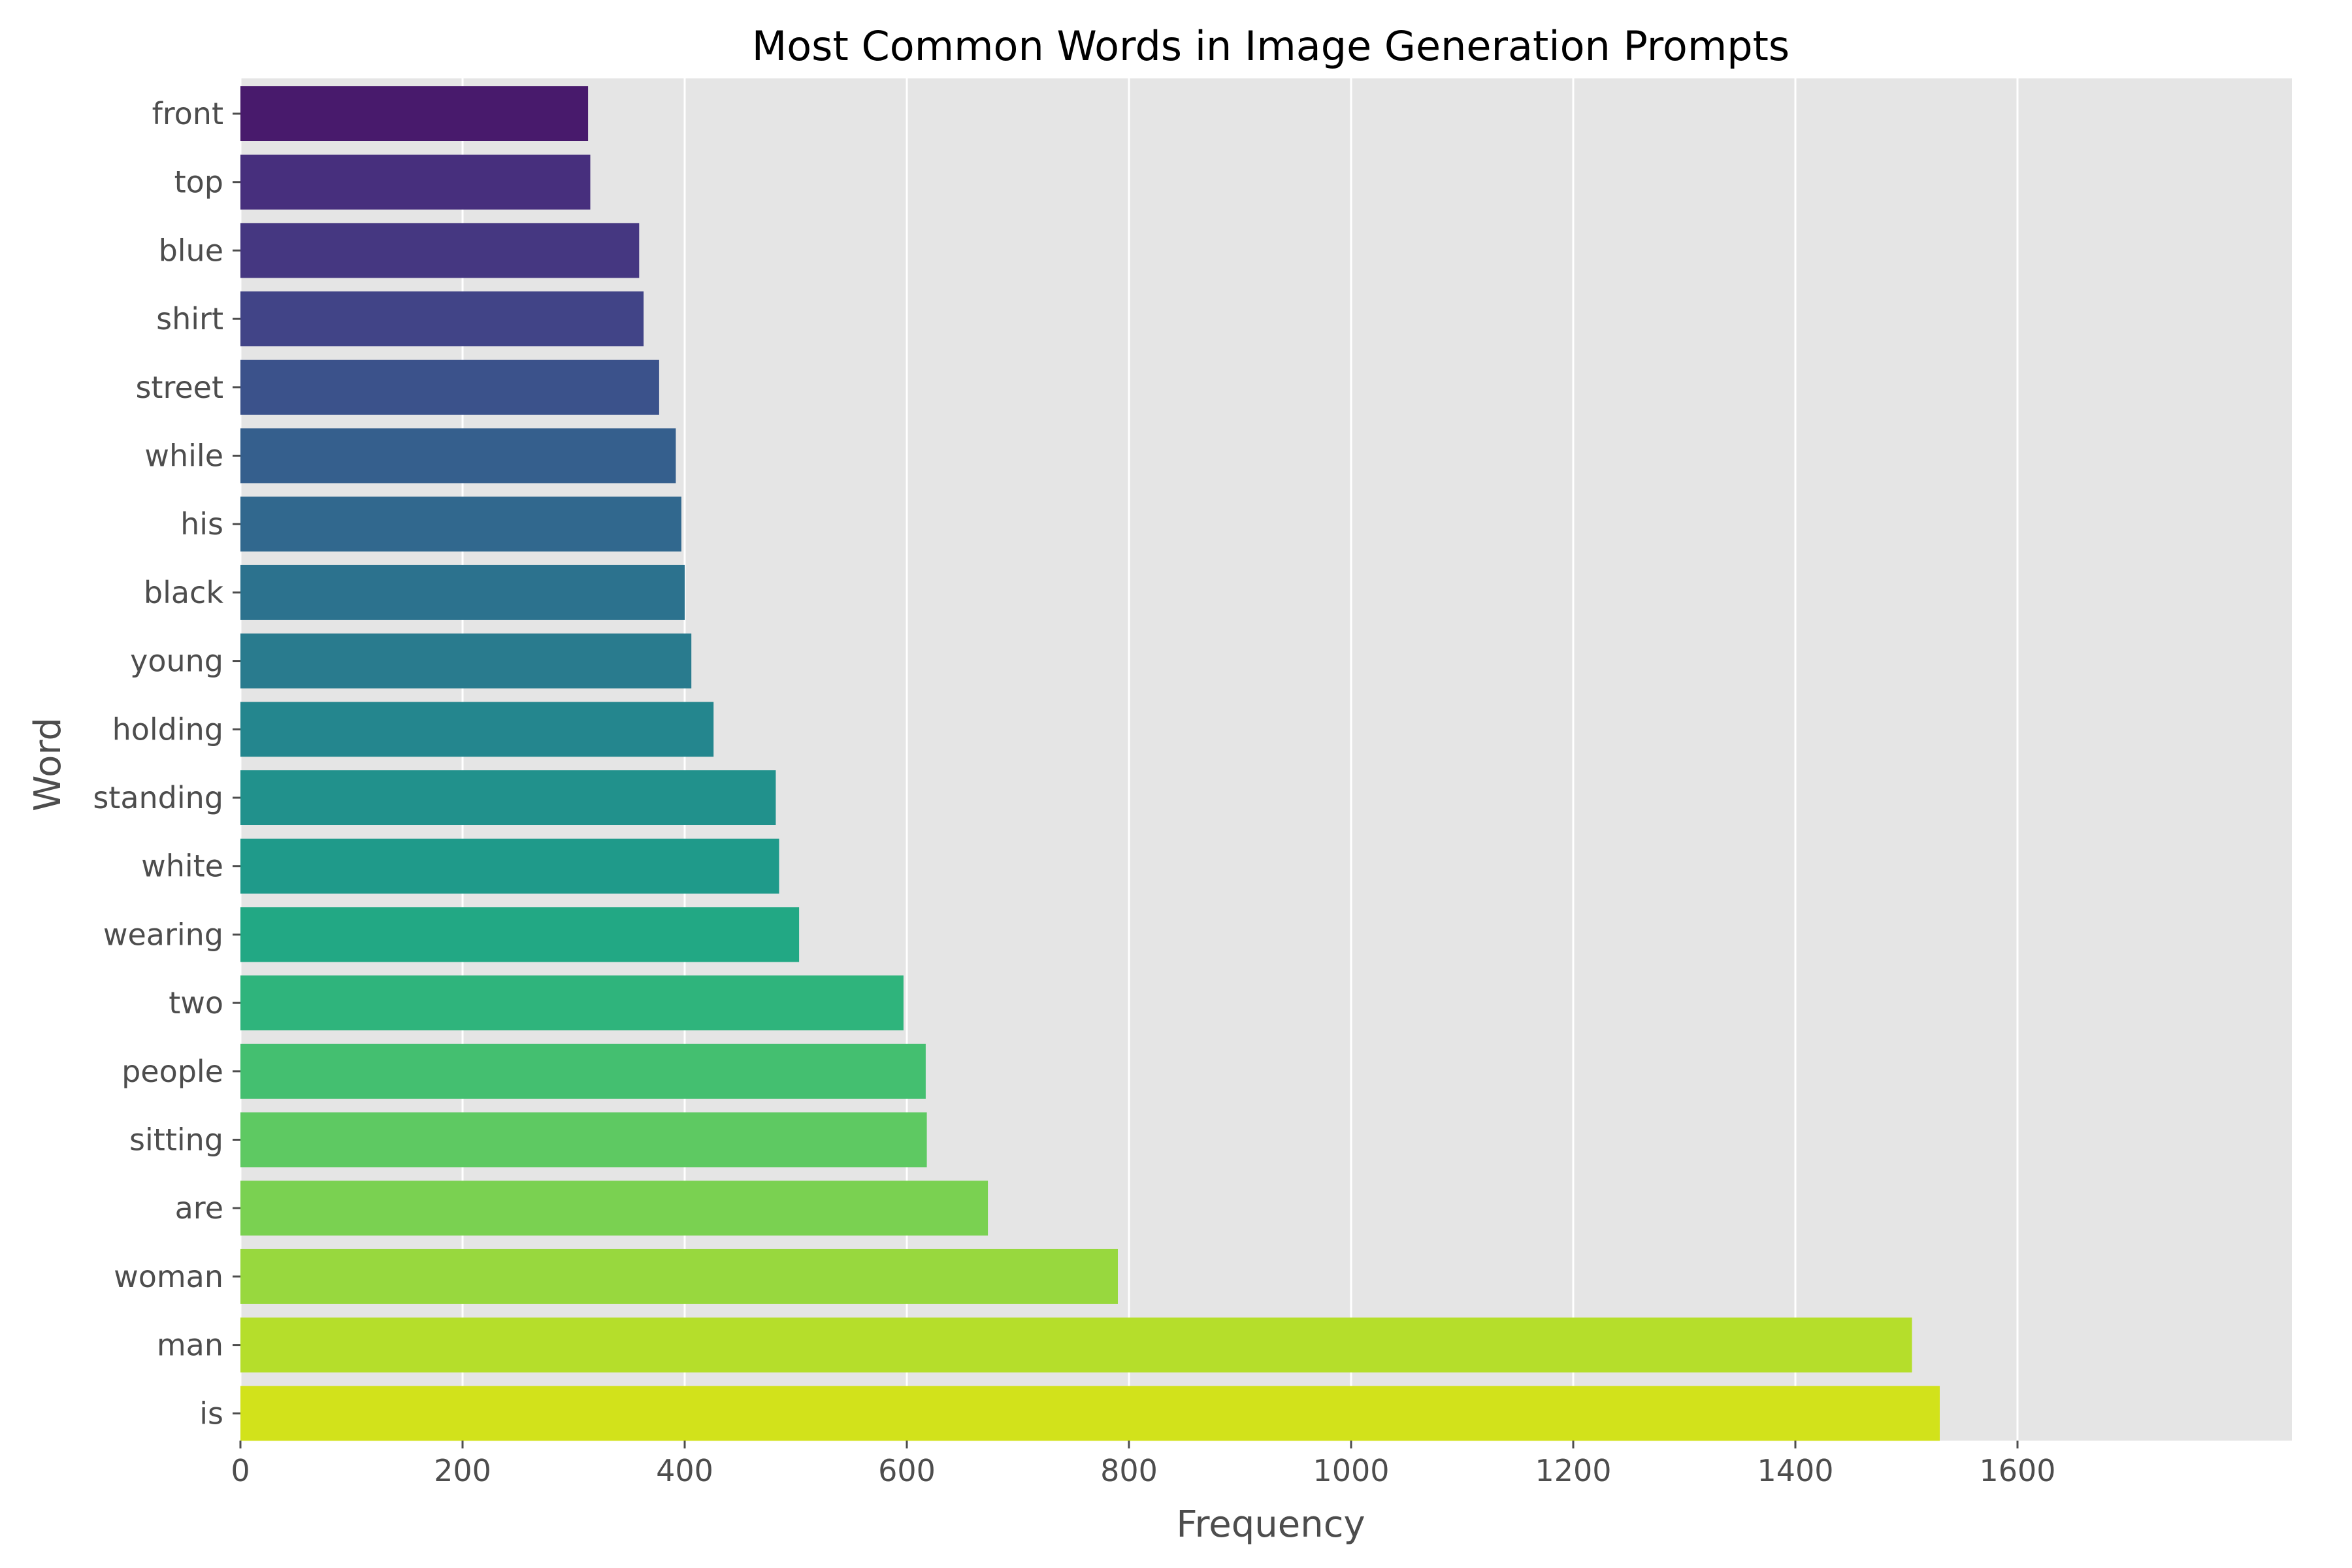  Describe the element at coordinates (158, 797) in the screenshot. I see `y-tick-label: standing` at that location.